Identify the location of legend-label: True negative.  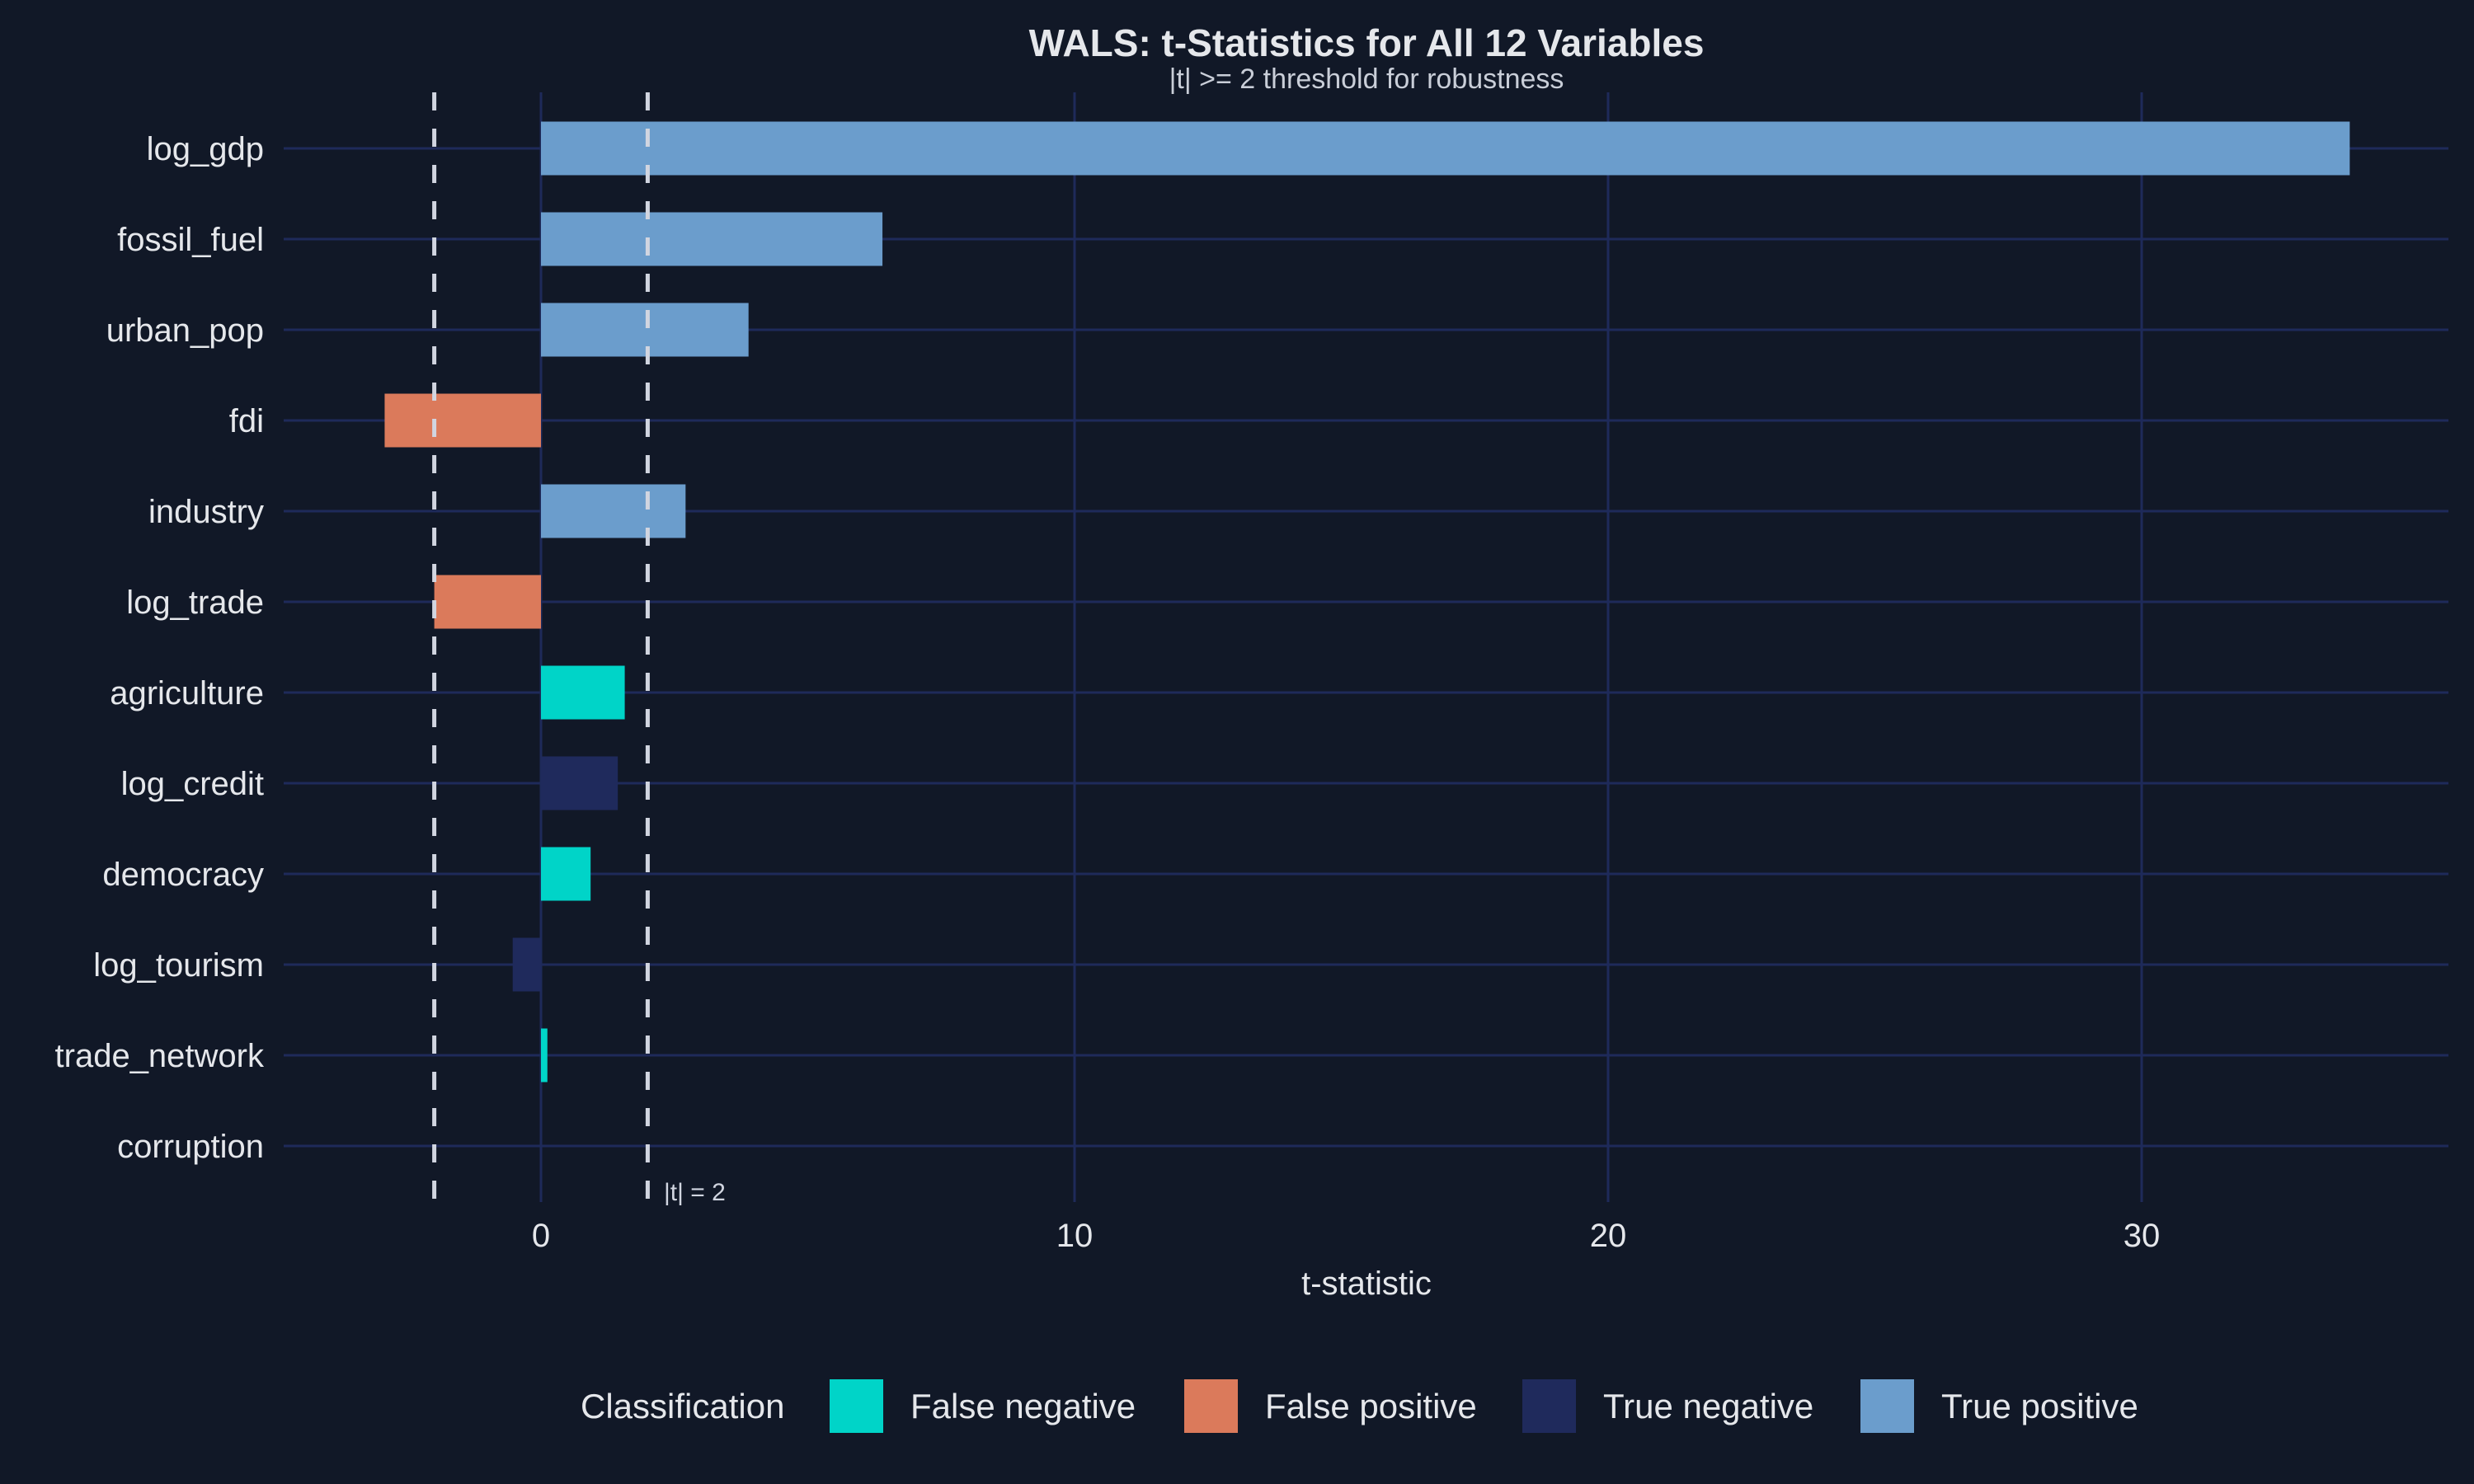
(1708, 1406).